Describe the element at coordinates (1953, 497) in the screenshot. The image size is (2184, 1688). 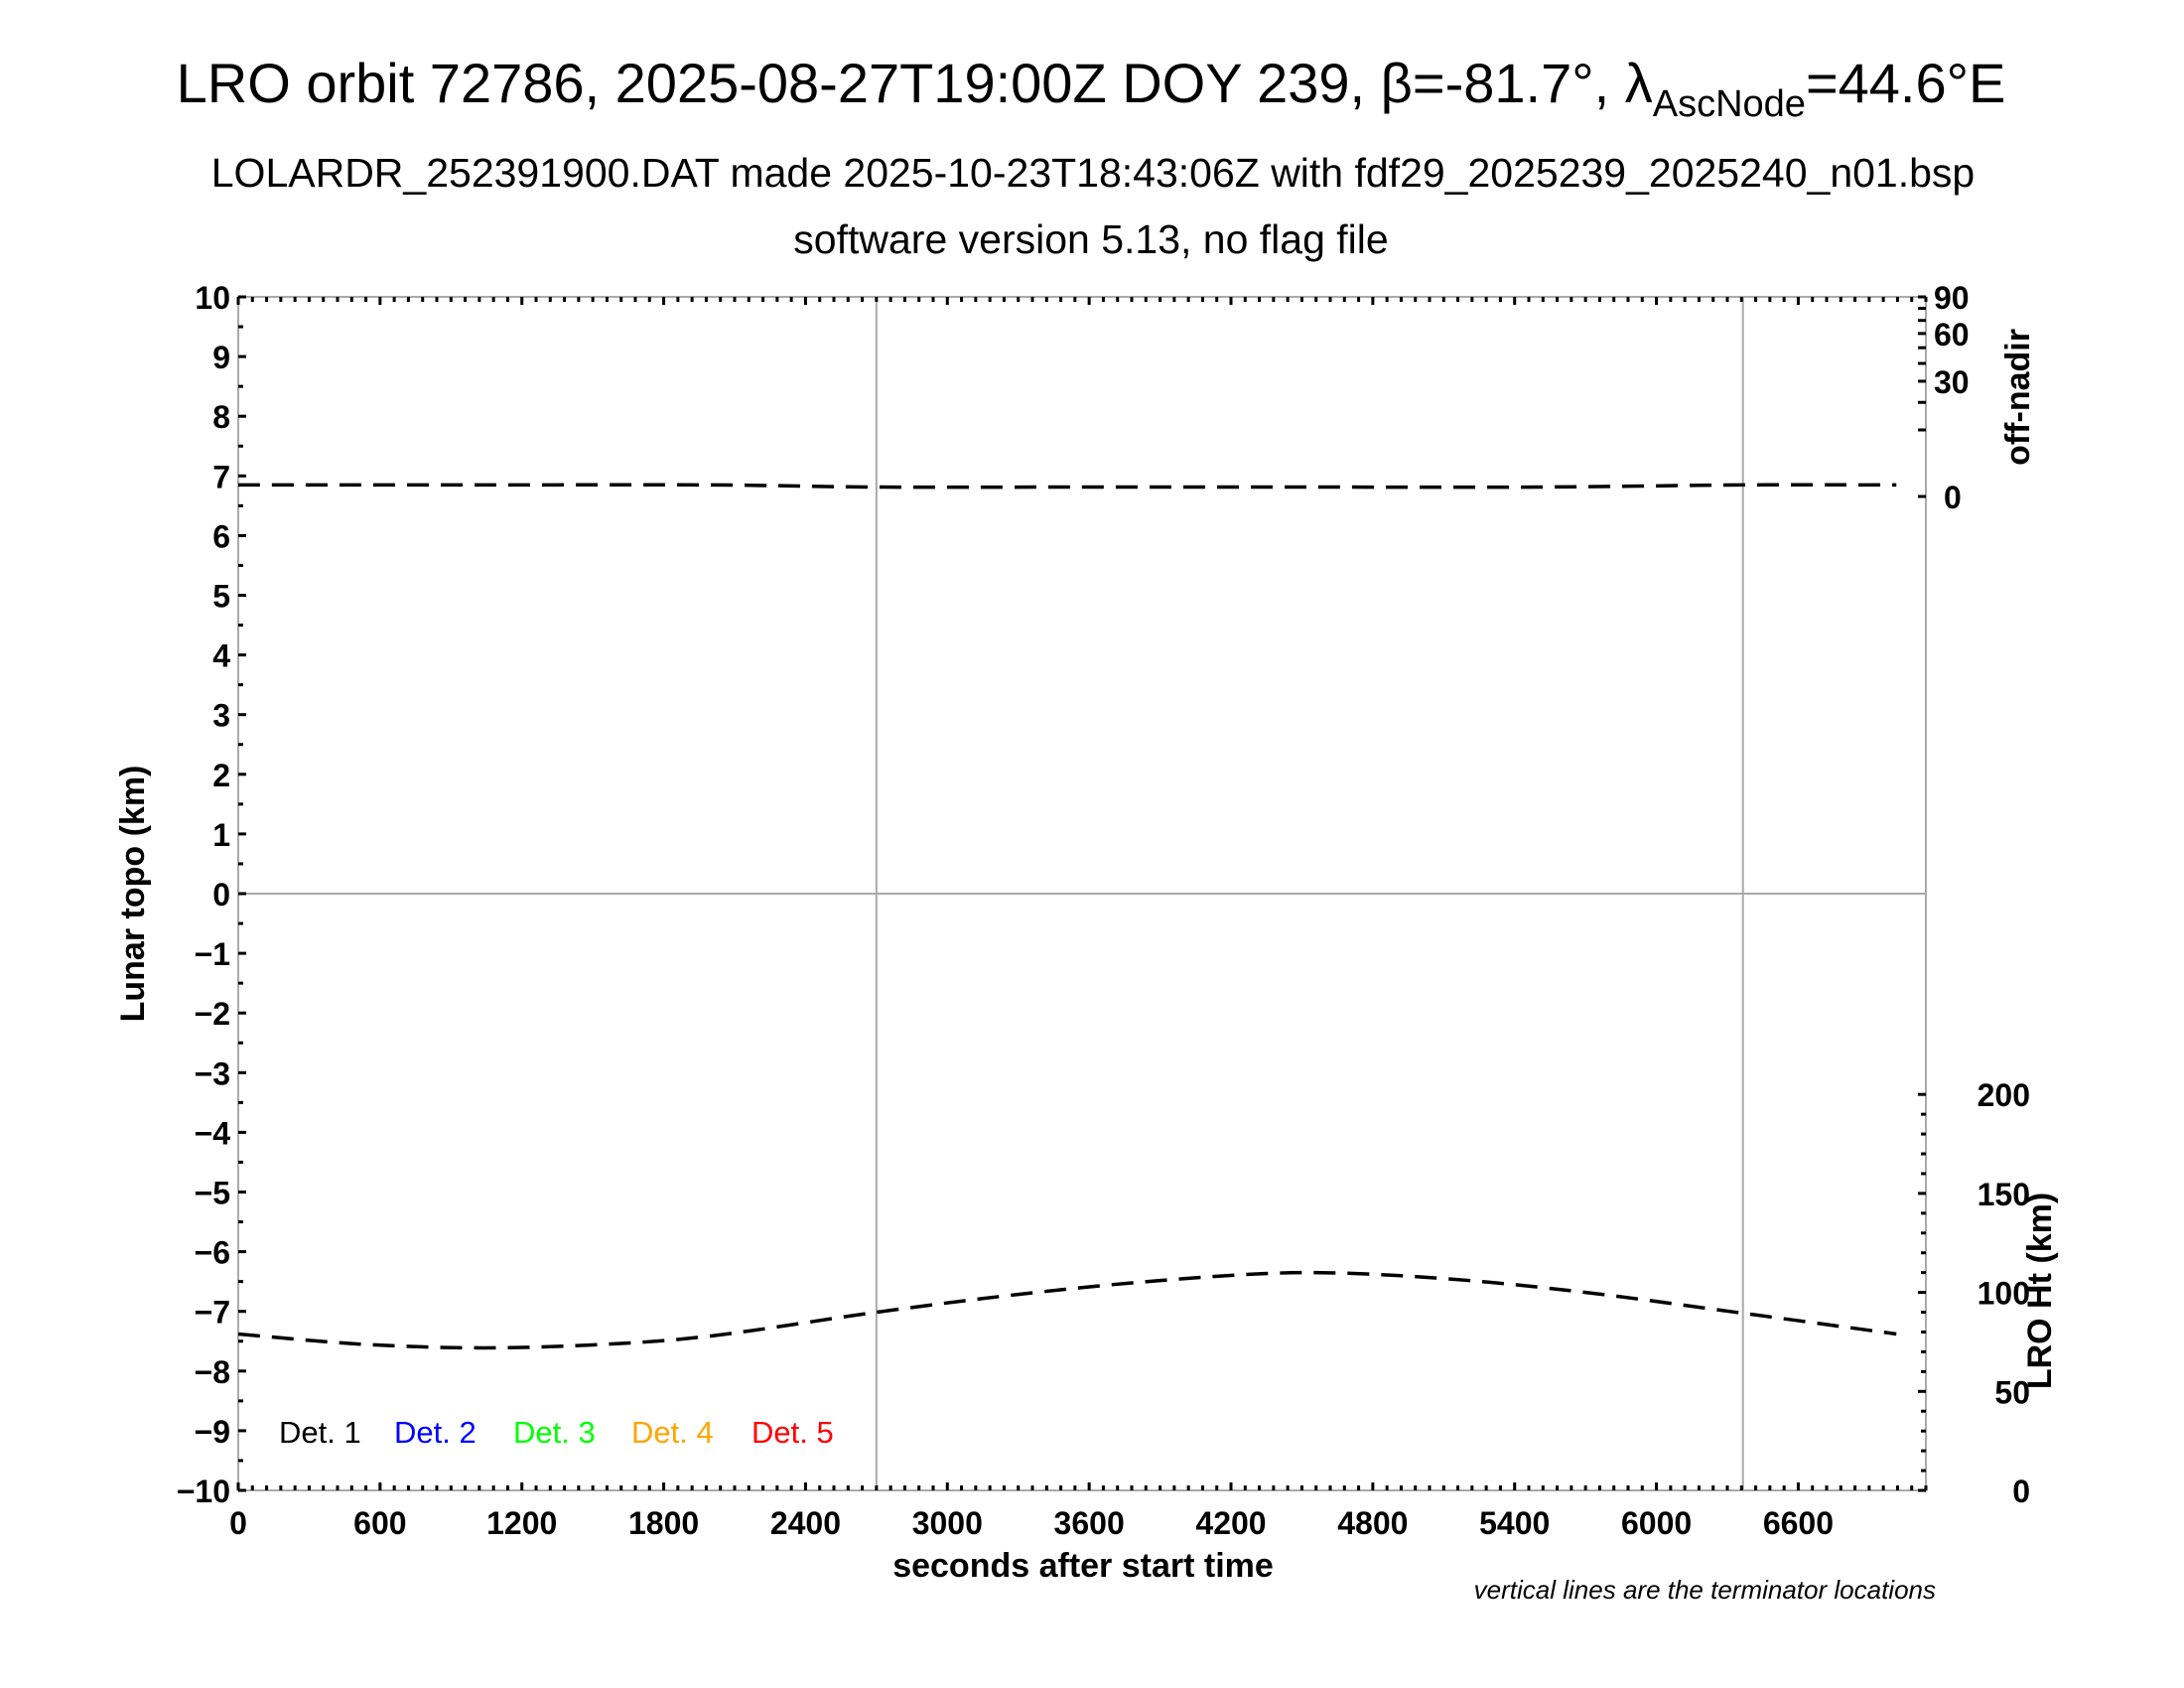
I see `off-nadir-tick-label: 0` at that location.